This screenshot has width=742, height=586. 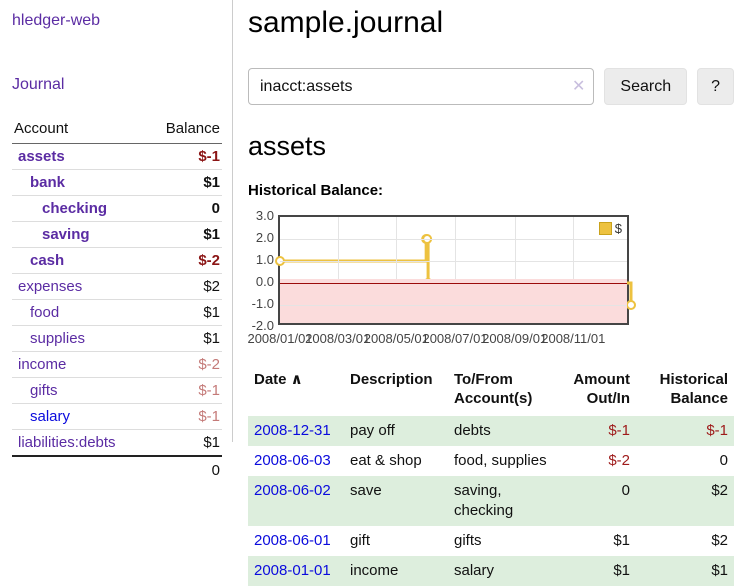 What do you see at coordinates (184, 260) in the screenshot?
I see `account-balance: $-2` at bounding box center [184, 260].